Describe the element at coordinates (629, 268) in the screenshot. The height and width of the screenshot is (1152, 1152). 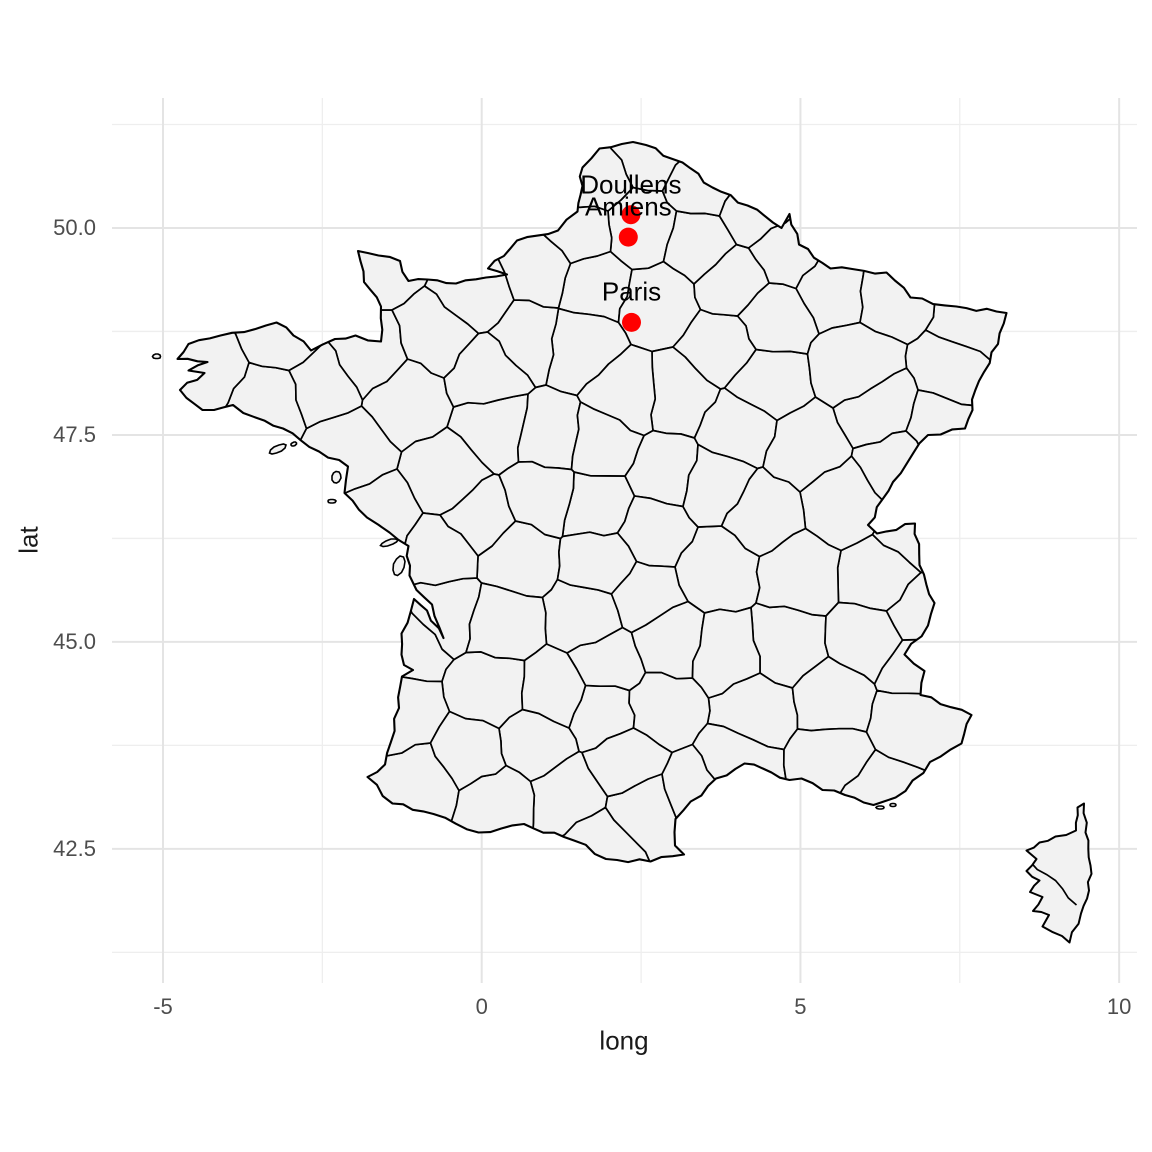
I see `city-points` at that location.